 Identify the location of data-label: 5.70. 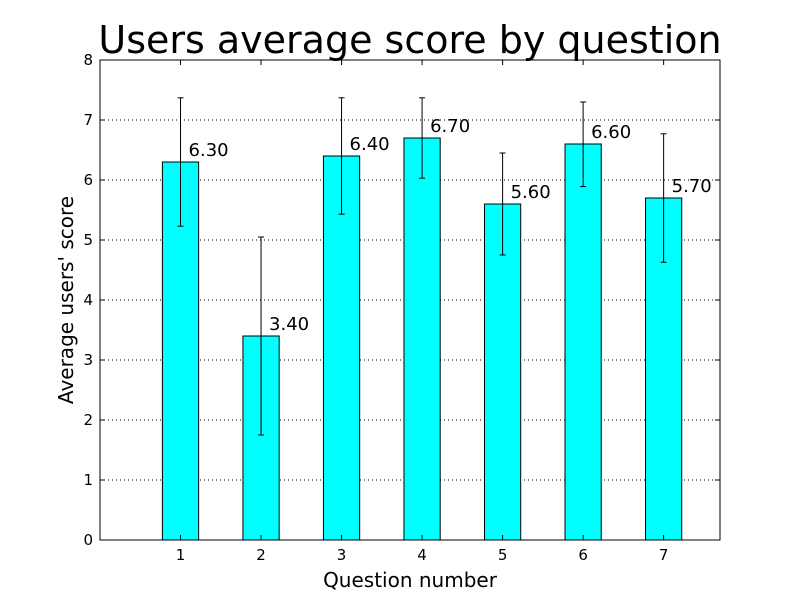
(692, 186).